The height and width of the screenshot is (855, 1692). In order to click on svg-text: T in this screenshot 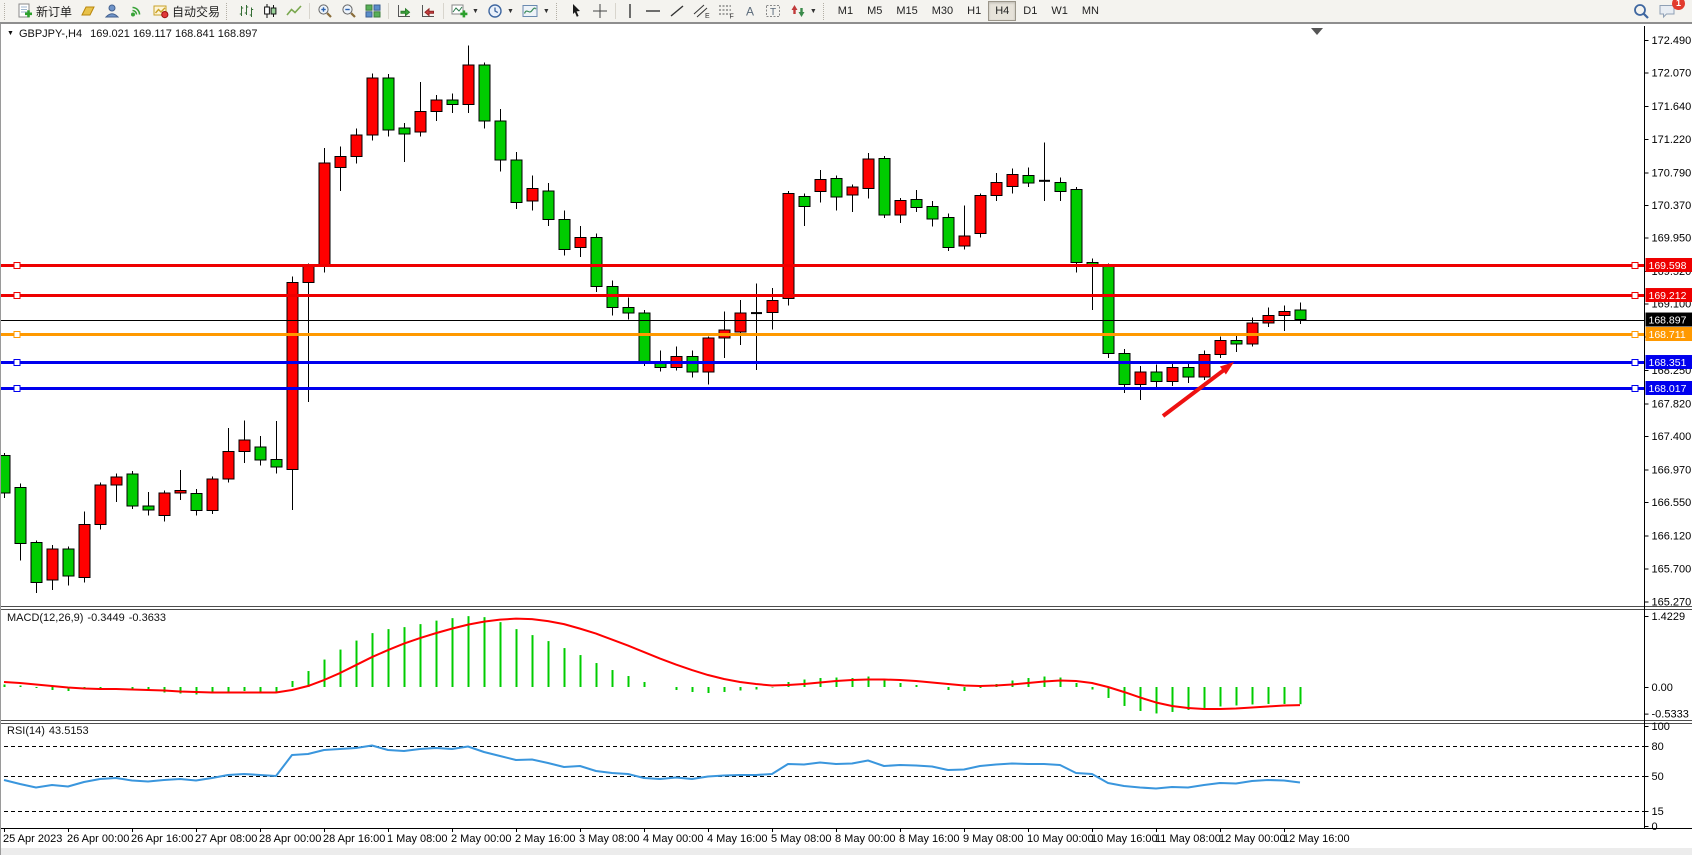, I will do `click(773, 12)`.